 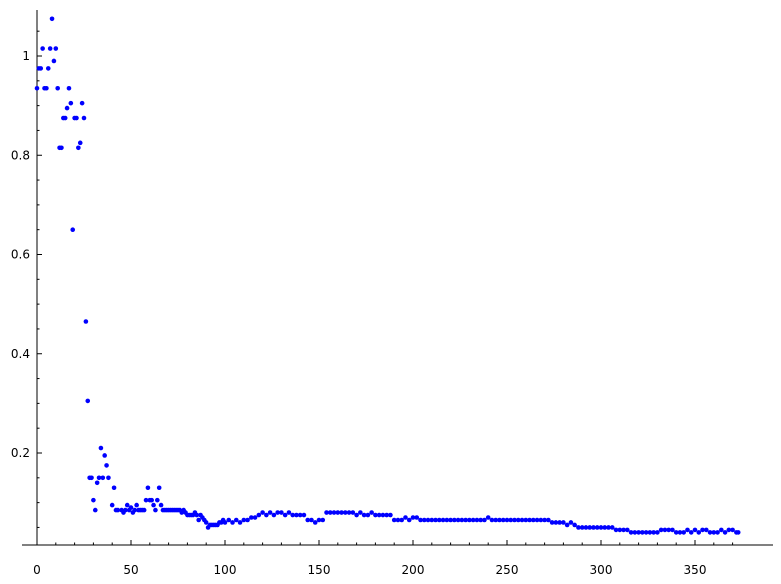 I want to click on y-axis: 0.2 0.4 0.6 0.8 1, so click(x=26, y=277).